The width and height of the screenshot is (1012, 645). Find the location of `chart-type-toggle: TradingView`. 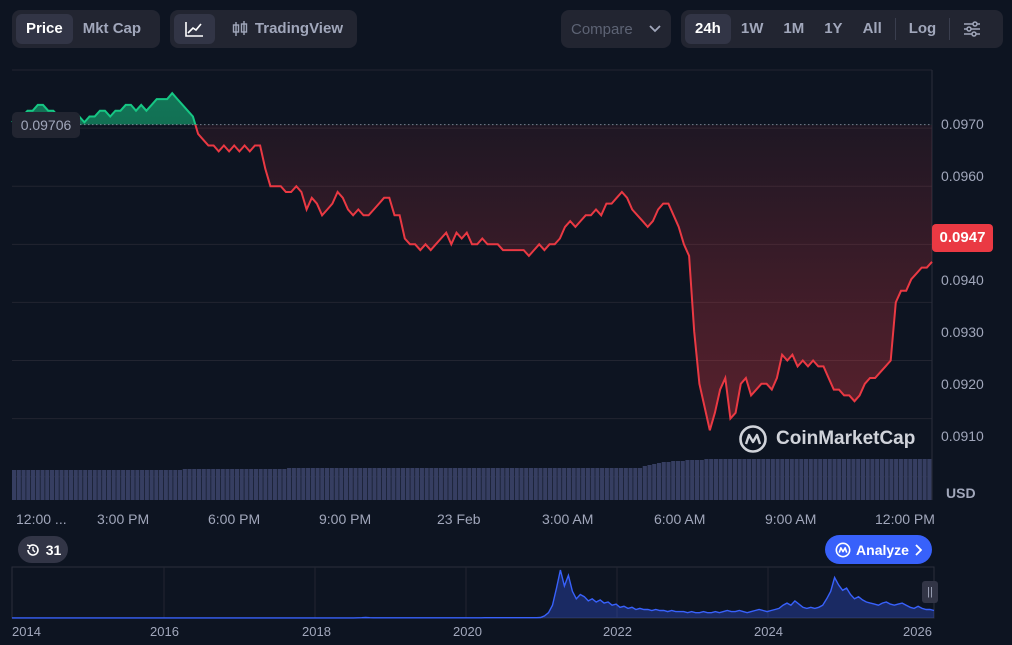

chart-type-toggle: TradingView is located at coordinates (263, 29).